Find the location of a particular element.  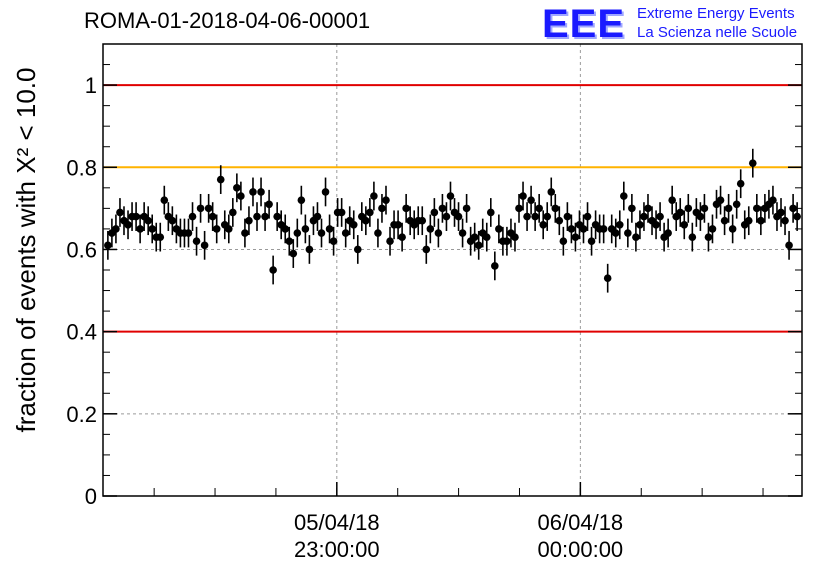

y-tick-label: 0 is located at coordinates (91, 496).